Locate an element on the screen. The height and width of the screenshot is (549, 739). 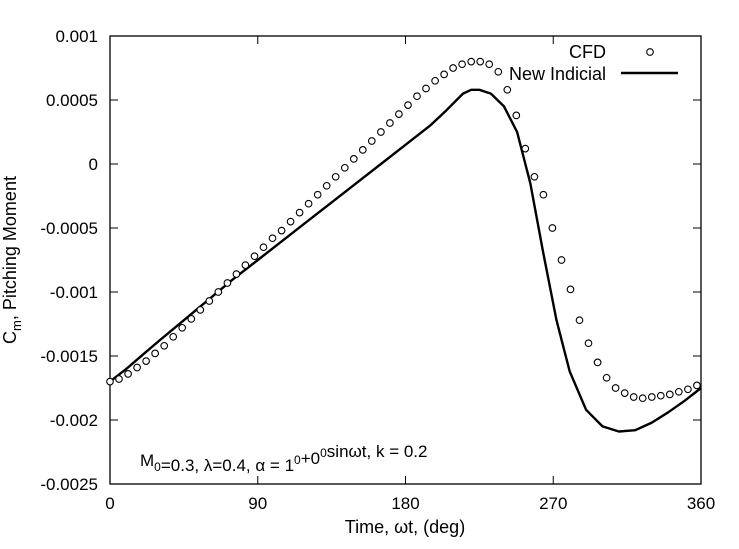
y-tick-label: -0.001 is located at coordinates (74, 292).